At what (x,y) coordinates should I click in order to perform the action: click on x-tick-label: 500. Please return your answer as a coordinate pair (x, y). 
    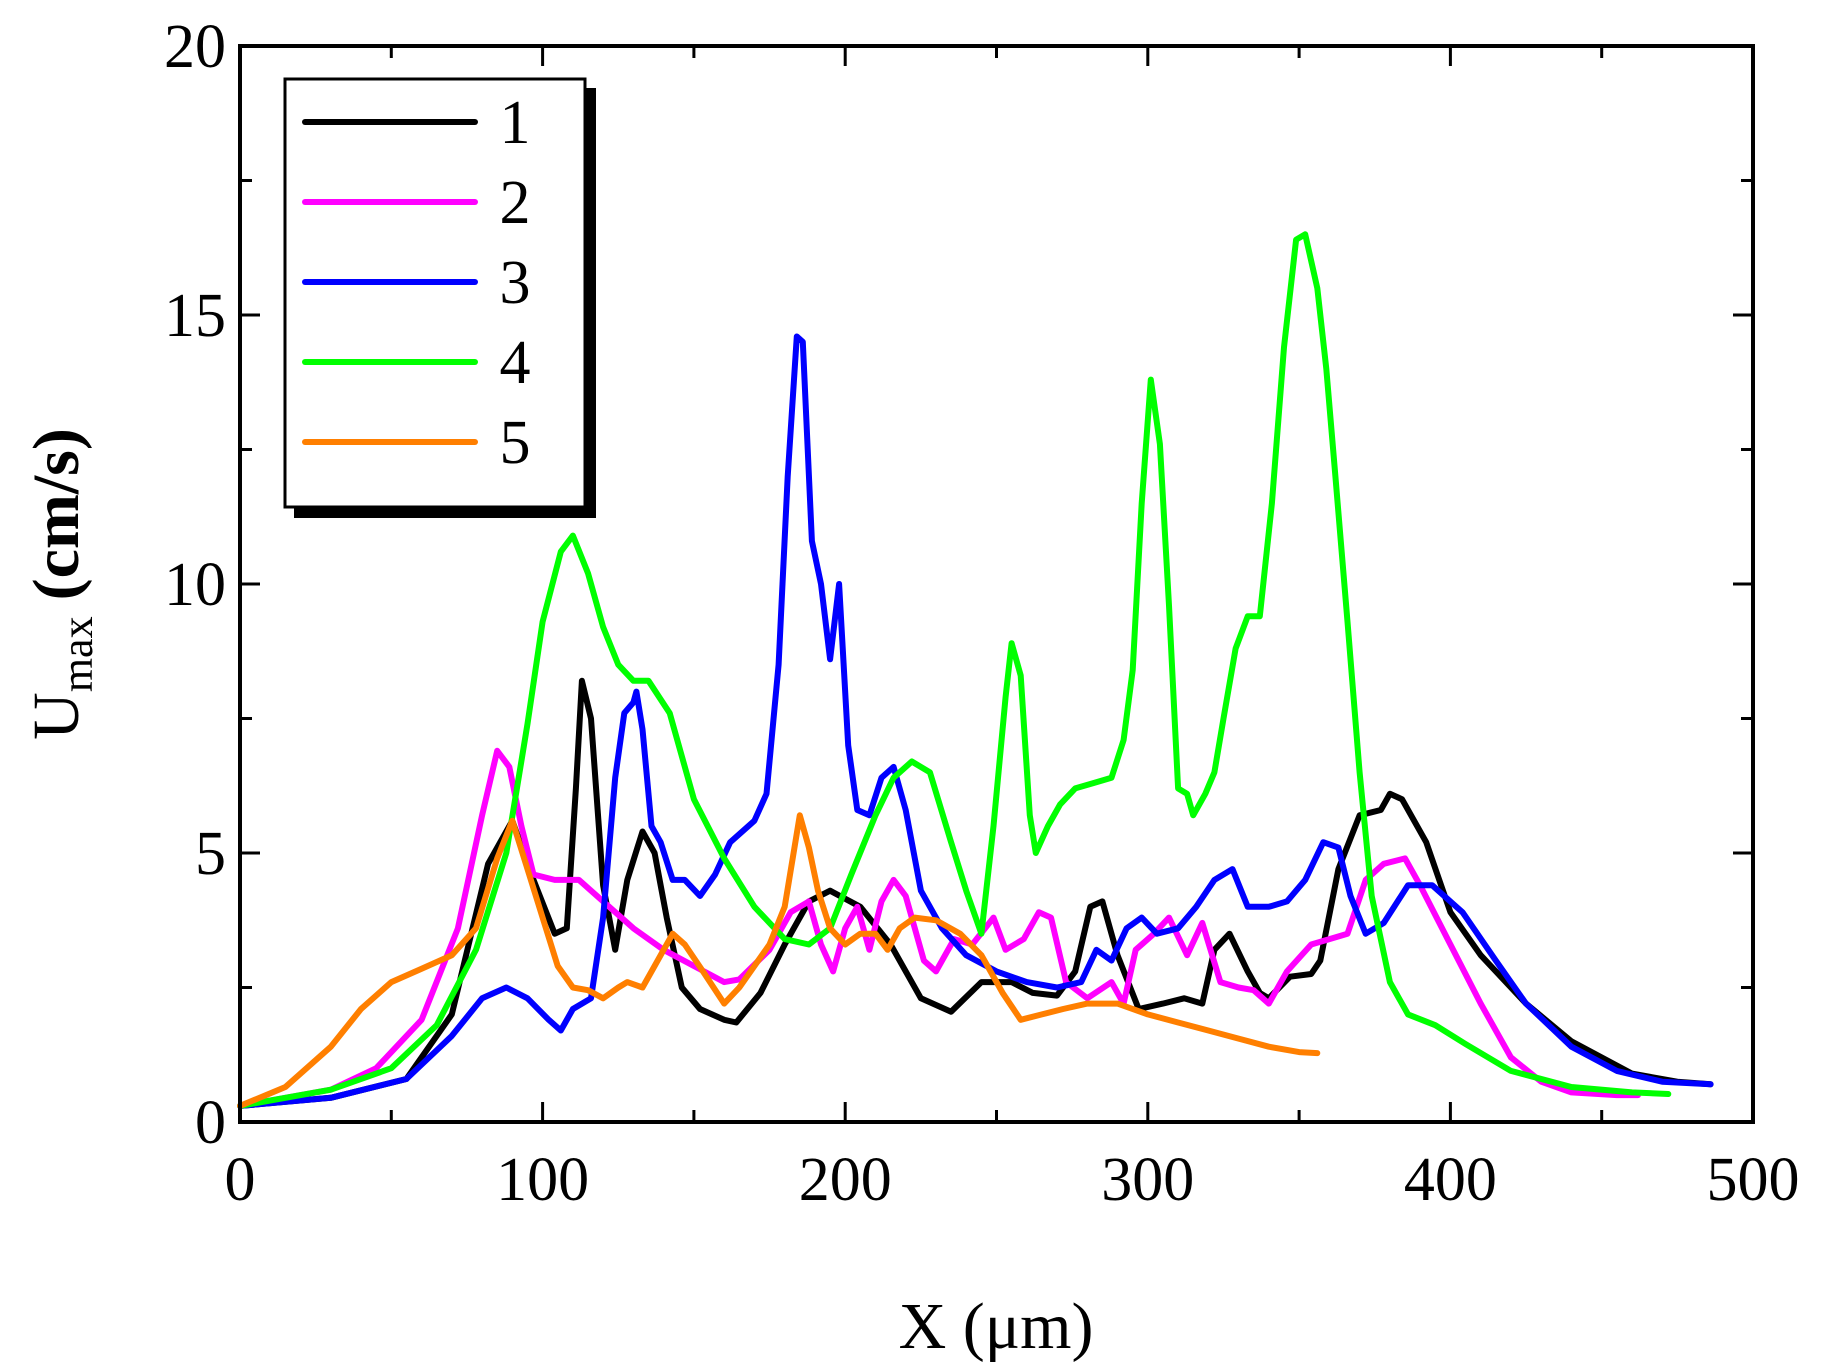
    Looking at the image, I should click on (1753, 1180).